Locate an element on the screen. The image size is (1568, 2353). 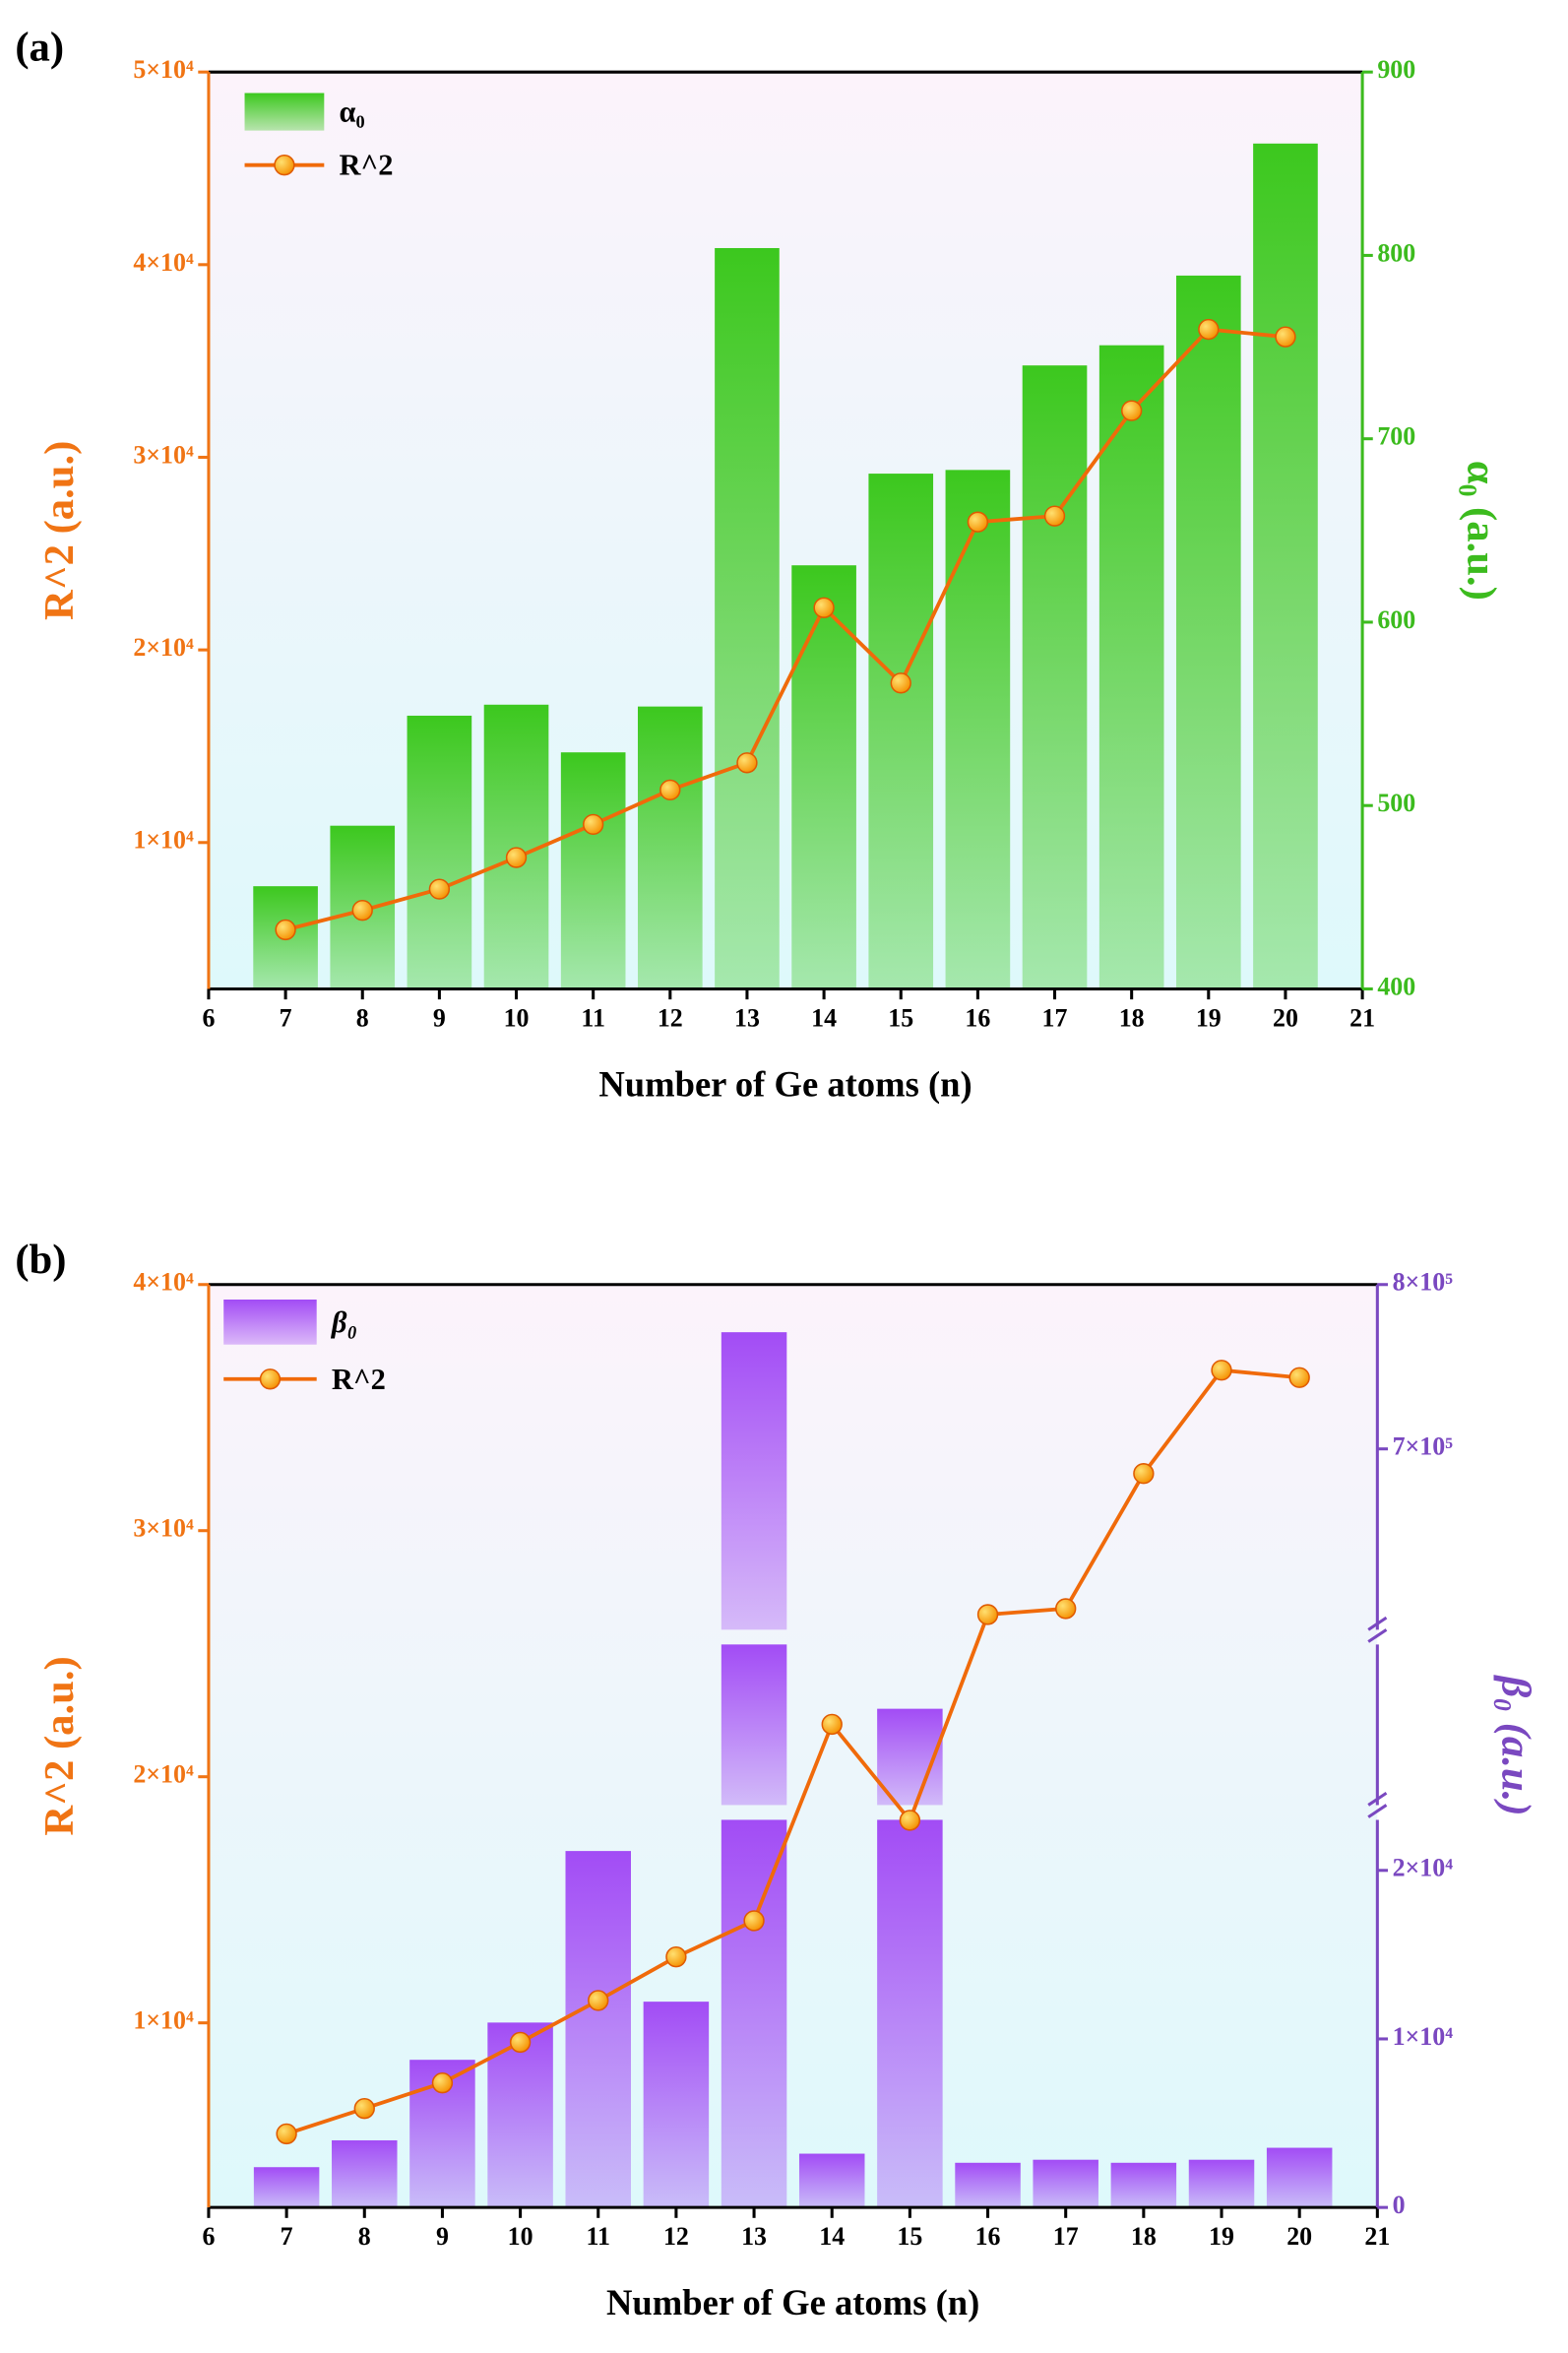
legend-label: α₀ is located at coordinates (352, 112).